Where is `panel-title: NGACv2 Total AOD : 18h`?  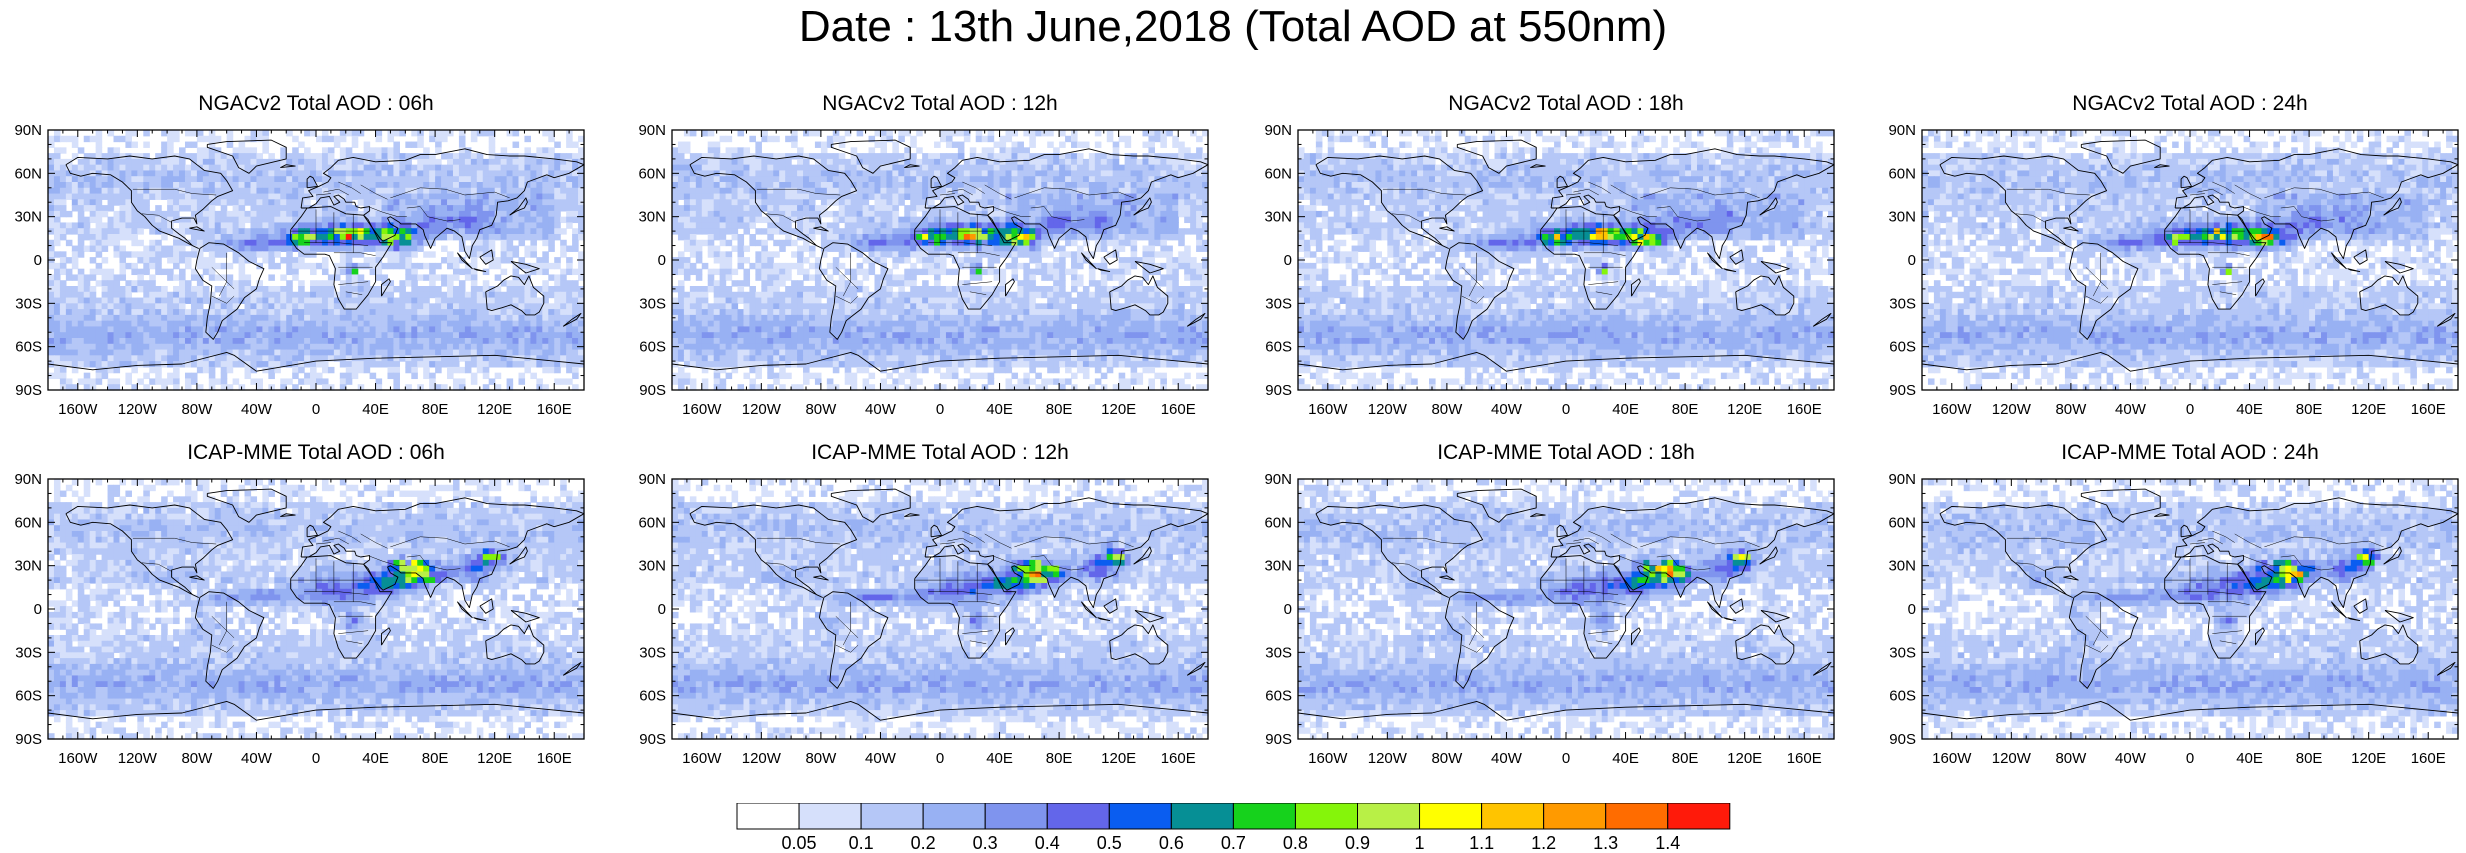
panel-title: NGACv2 Total AOD : 18h is located at coordinates (1566, 104).